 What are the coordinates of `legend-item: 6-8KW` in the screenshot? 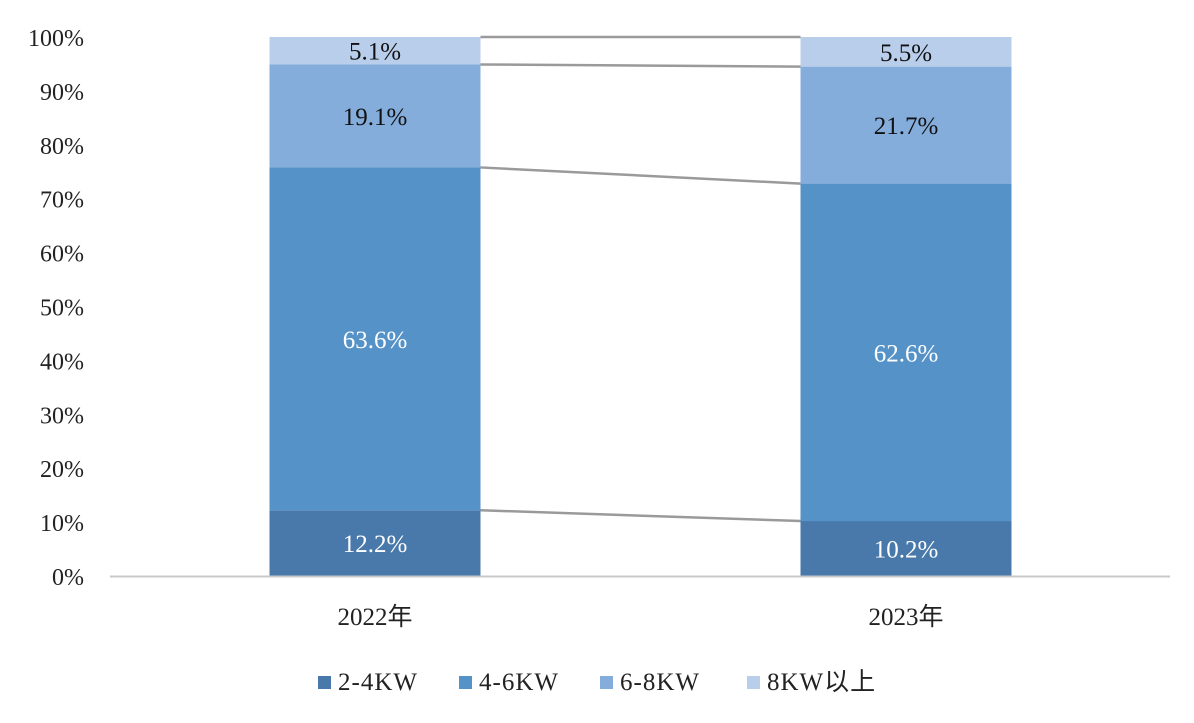 It's located at (650, 682).